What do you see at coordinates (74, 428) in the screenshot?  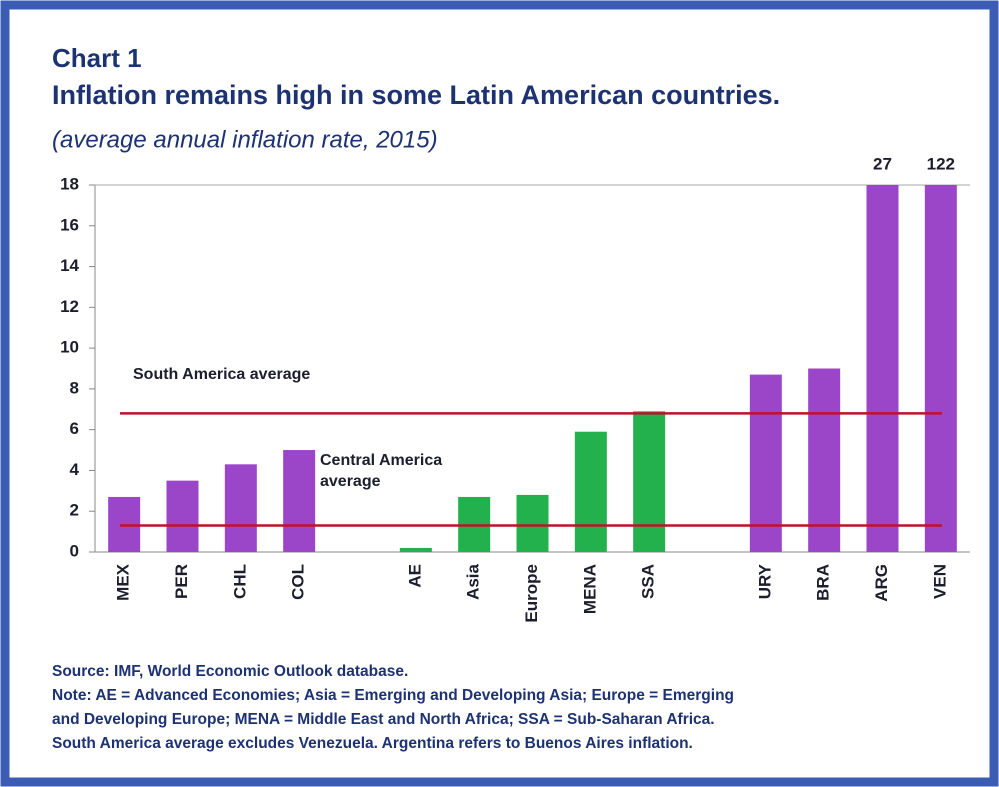 I see `y-tick-label: 6` at bounding box center [74, 428].